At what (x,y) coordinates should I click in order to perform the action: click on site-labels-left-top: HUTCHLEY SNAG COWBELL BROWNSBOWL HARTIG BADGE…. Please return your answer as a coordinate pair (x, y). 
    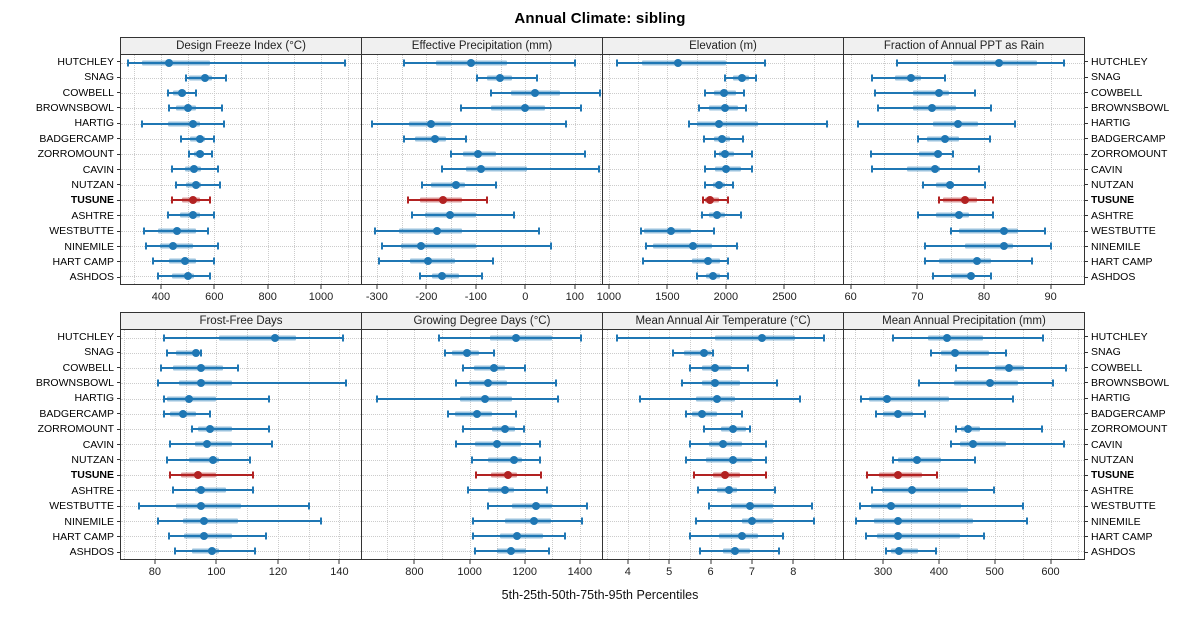
    Looking at the image, I should click on (60, 161).